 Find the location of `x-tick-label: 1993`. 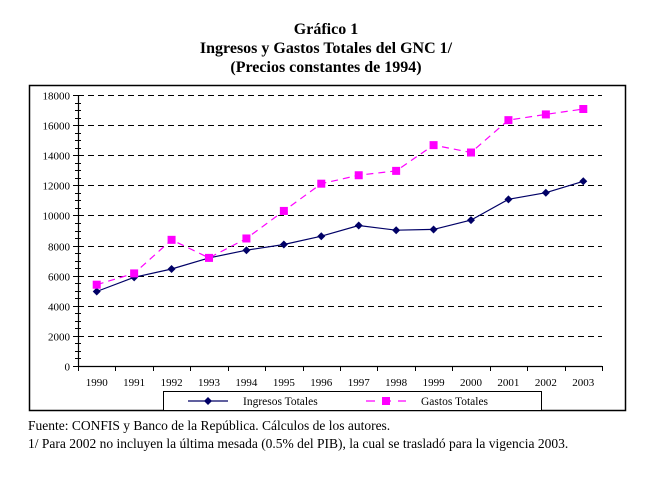

x-tick-label: 1993 is located at coordinates (209, 383).